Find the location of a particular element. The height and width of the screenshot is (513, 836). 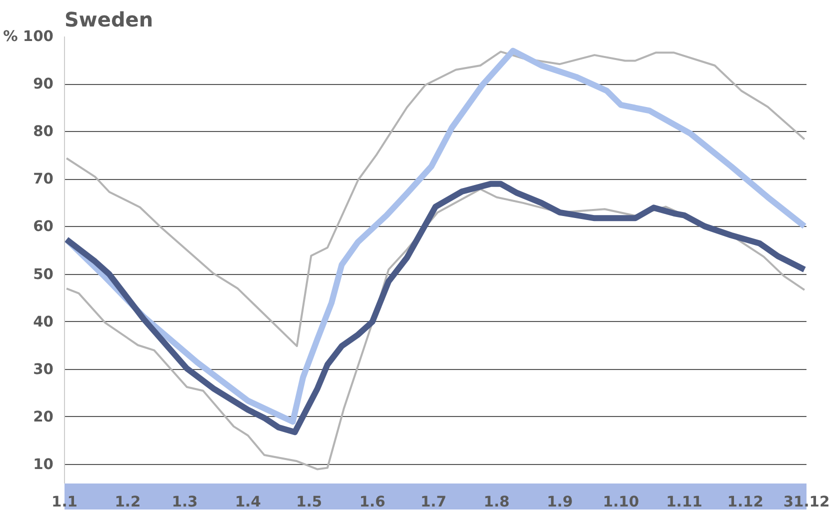

x-tick-label: 1.11 is located at coordinates (684, 502).